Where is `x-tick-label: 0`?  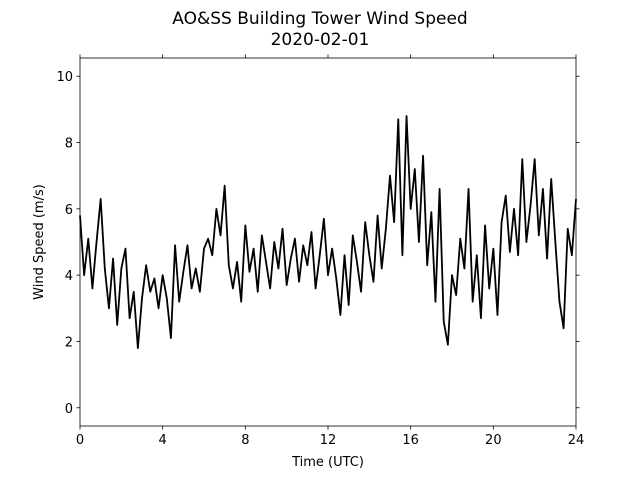 x-tick-label: 0 is located at coordinates (80, 440).